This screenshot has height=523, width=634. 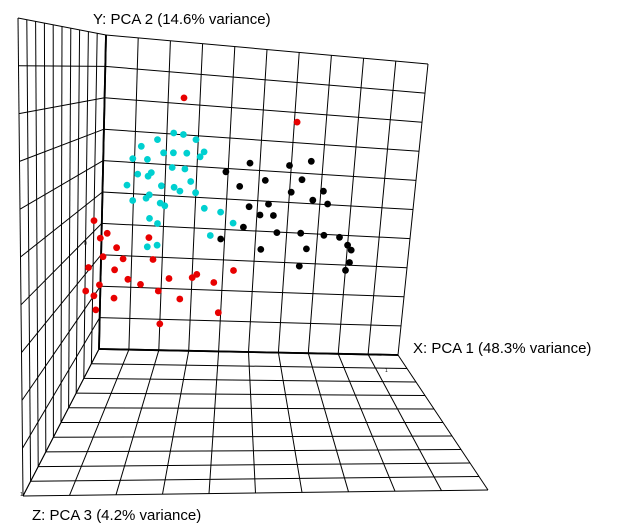 What do you see at coordinates (182, 19) in the screenshot?
I see `y-axis-title: Y: PCA 2 (14.6% variance)` at bounding box center [182, 19].